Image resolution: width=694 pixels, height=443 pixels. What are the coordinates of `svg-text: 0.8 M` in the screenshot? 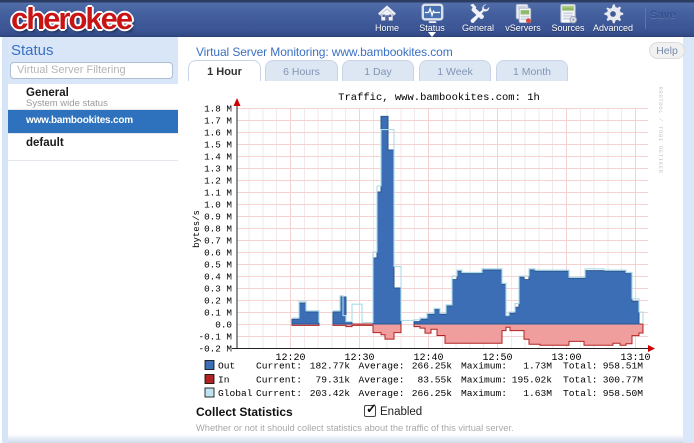 It's located at (218, 229).